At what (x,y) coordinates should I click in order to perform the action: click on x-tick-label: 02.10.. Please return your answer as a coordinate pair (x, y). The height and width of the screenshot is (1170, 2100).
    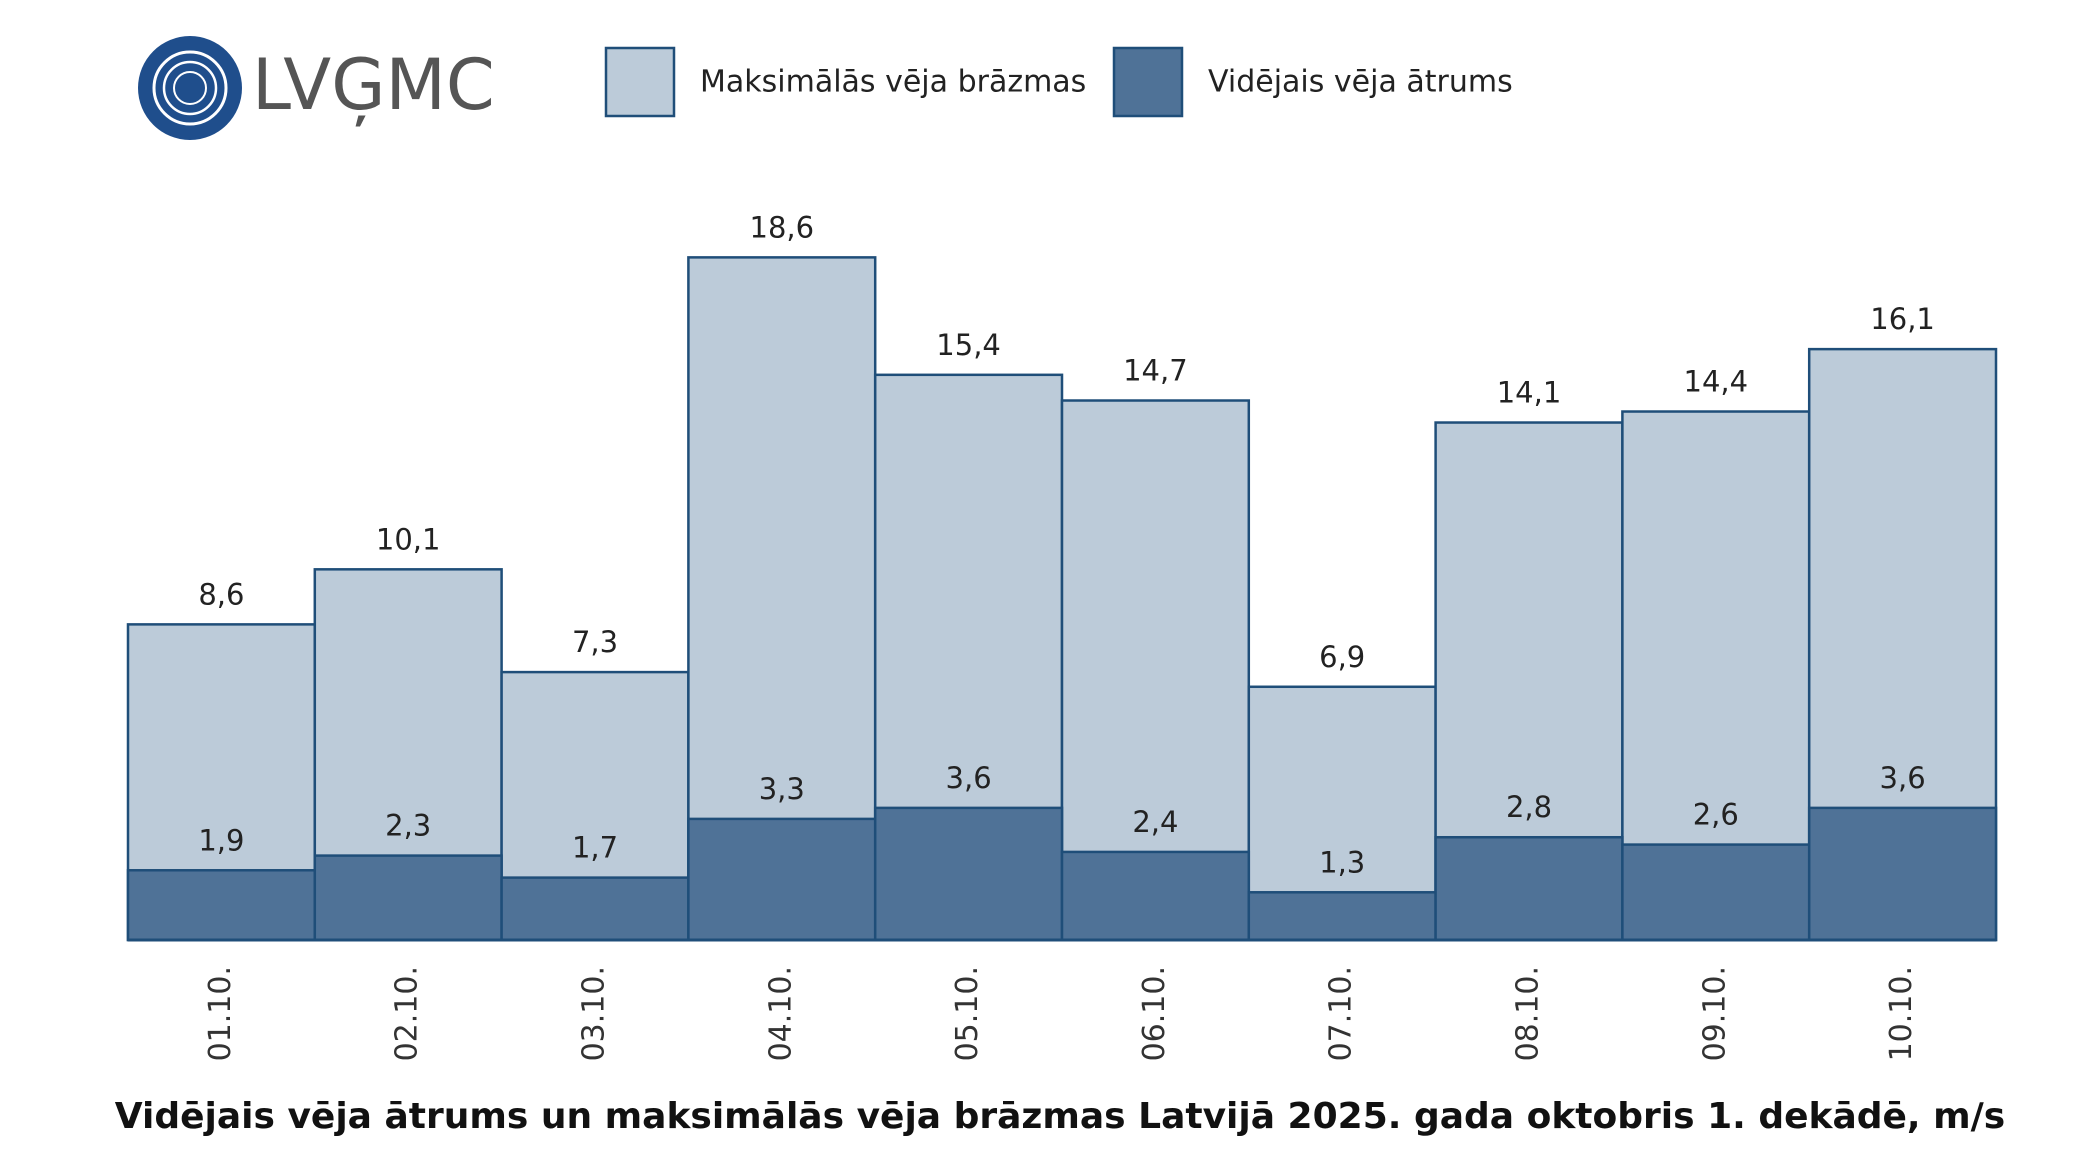
    Looking at the image, I should click on (407, 1013).